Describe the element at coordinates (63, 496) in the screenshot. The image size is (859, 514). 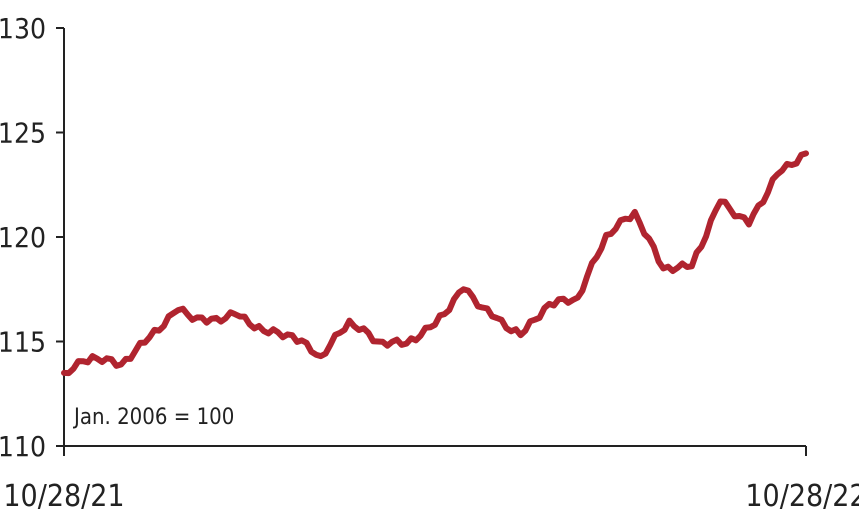
I see `x-tick-label: 10/28/21` at that location.